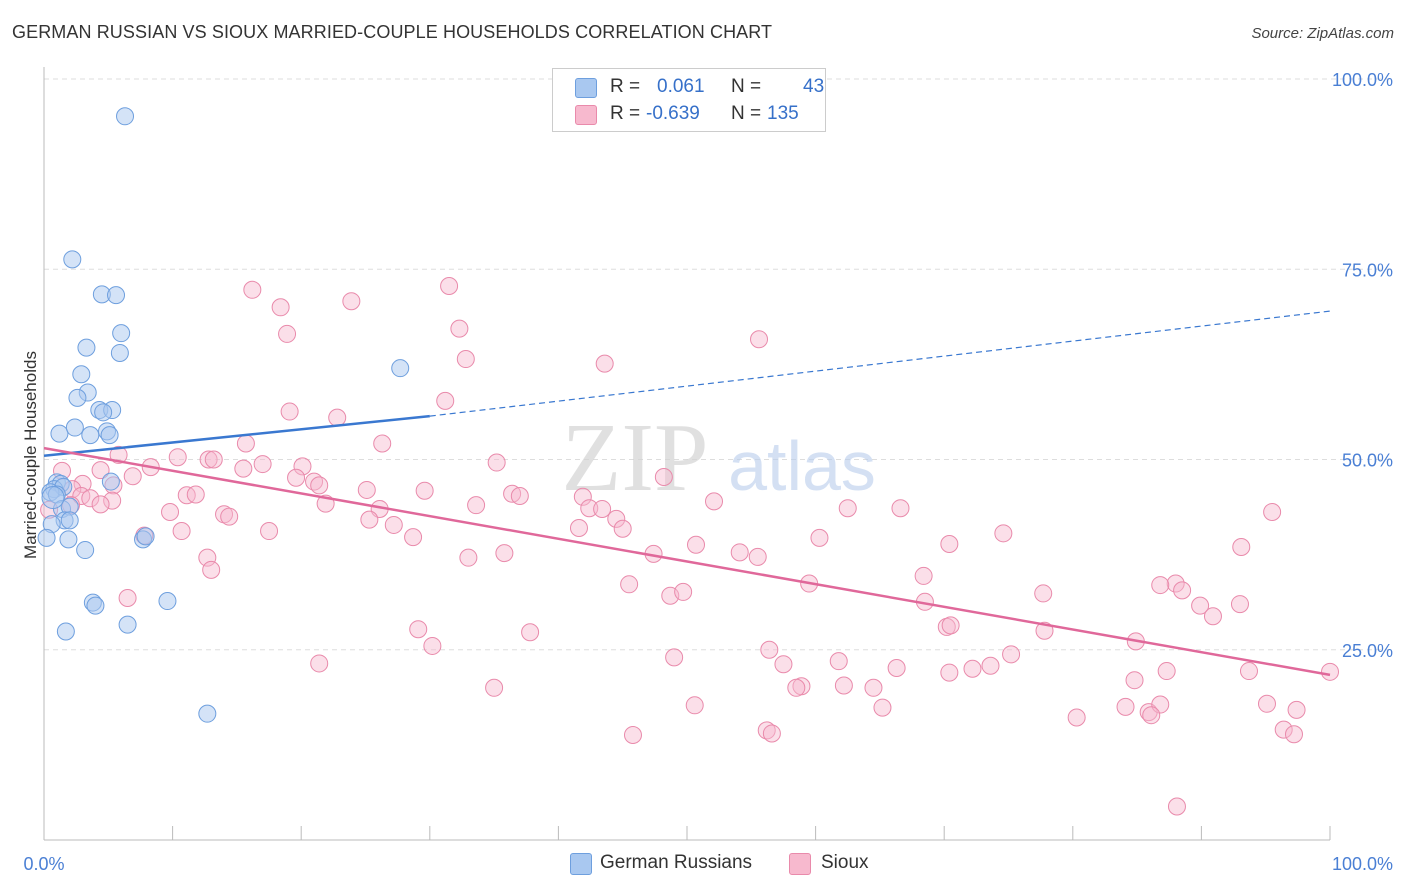 The image size is (1406, 892). What do you see at coordinates (673, 113) in the screenshot?
I see `legend-r-value: -0.639` at bounding box center [673, 113].